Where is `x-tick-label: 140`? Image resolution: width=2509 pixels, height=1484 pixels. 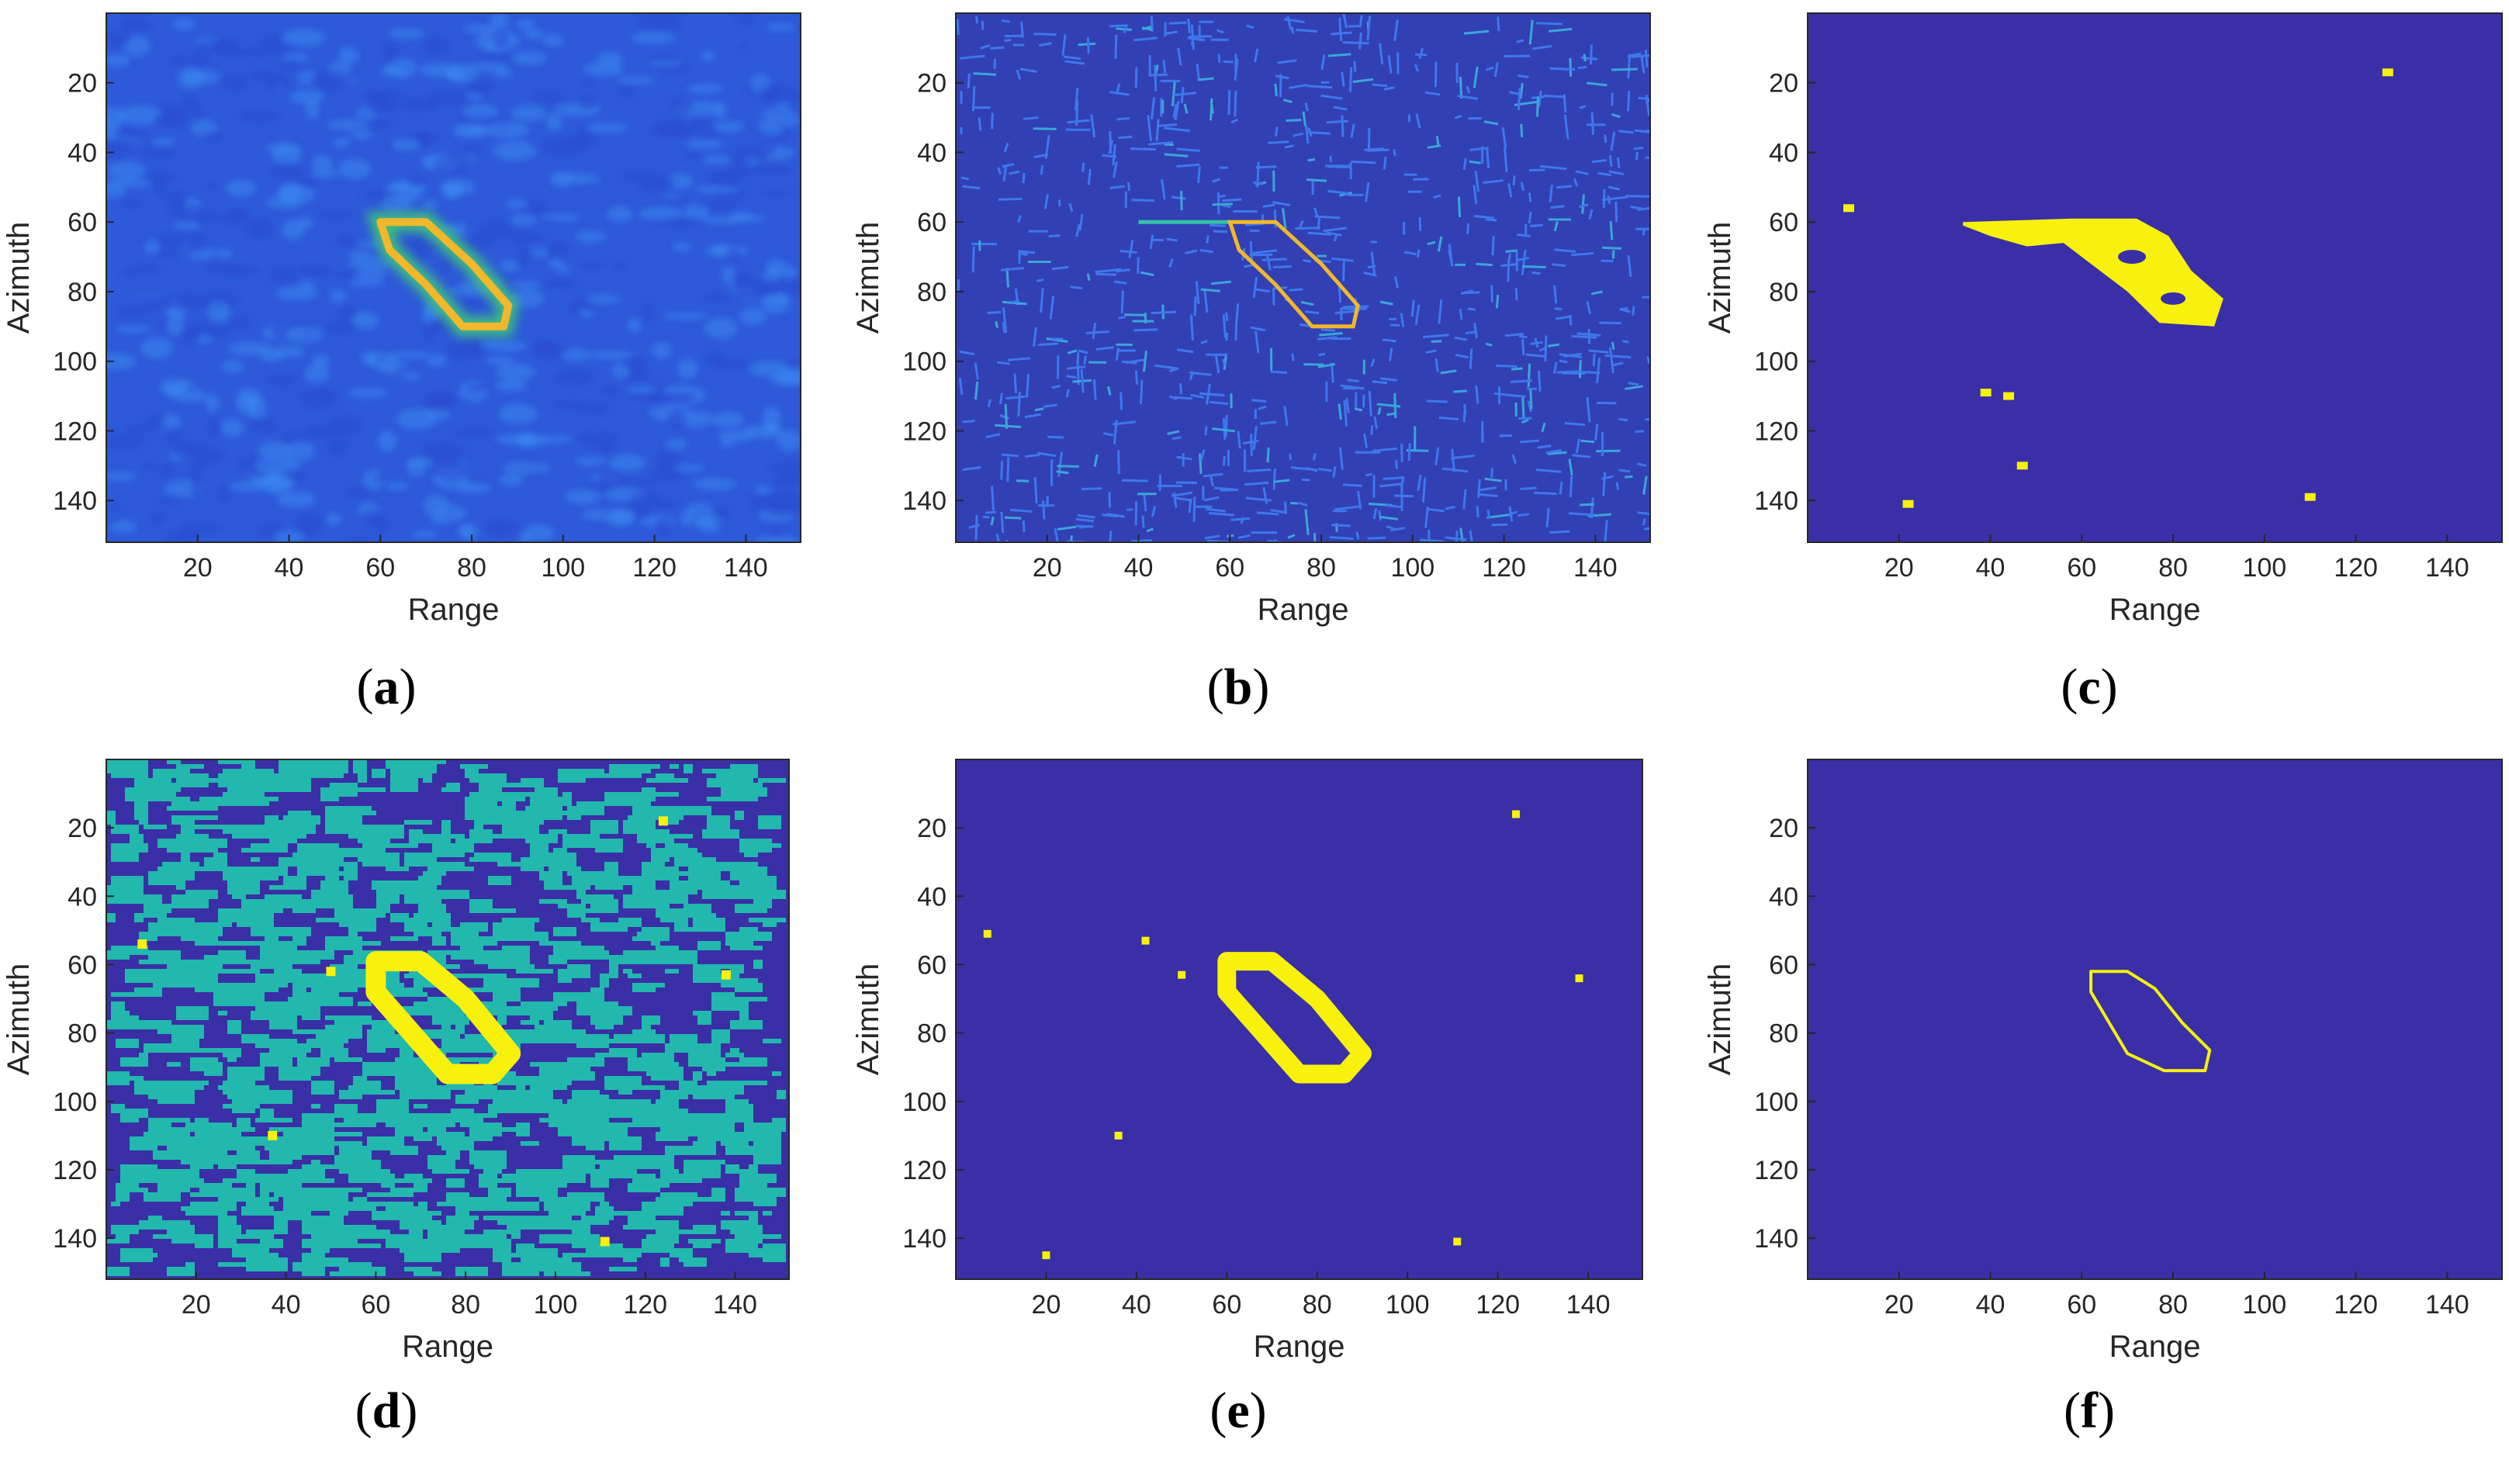
x-tick-label: 140 is located at coordinates (735, 1305).